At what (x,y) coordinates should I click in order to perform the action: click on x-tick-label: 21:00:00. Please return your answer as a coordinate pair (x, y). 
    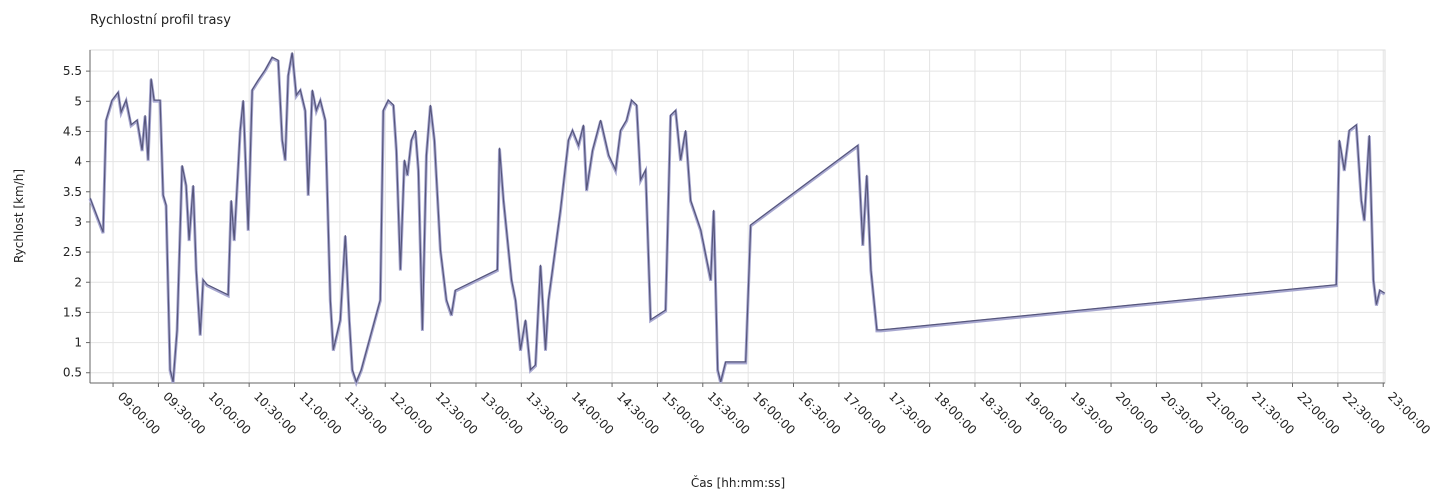
    Looking at the image, I should click on (1228, 413).